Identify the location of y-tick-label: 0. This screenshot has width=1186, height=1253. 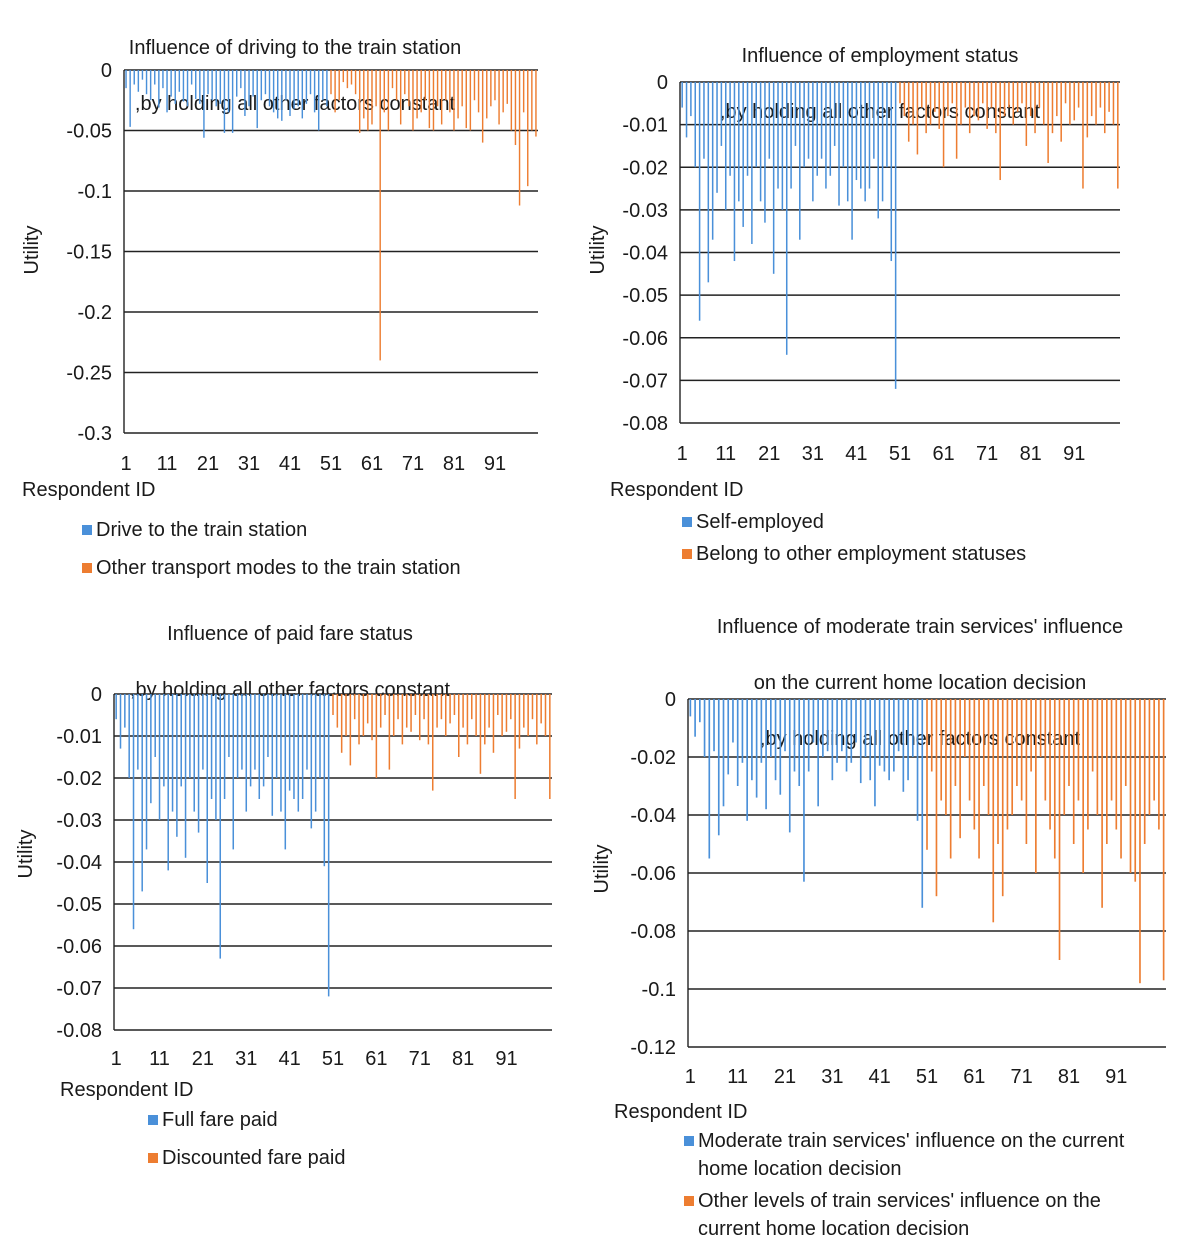
(106, 71).